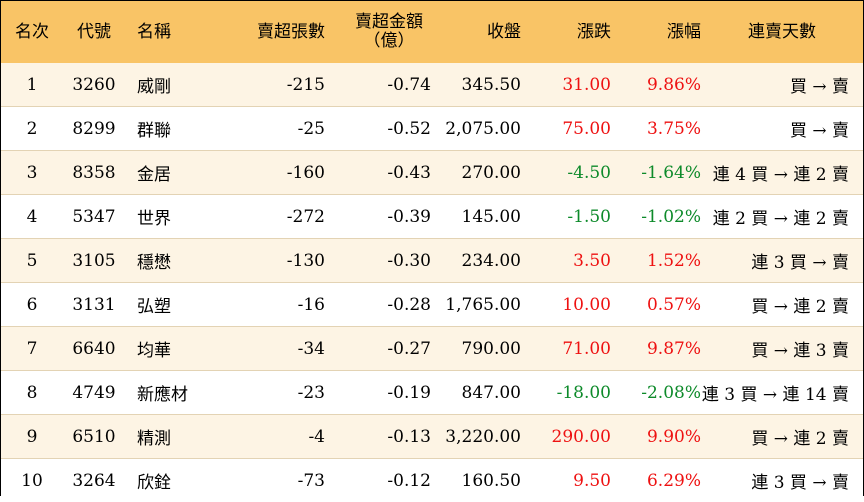 The image size is (864, 502). Describe the element at coordinates (166, 85) in the screenshot. I see `cell-stock-name: 威剛` at that location.